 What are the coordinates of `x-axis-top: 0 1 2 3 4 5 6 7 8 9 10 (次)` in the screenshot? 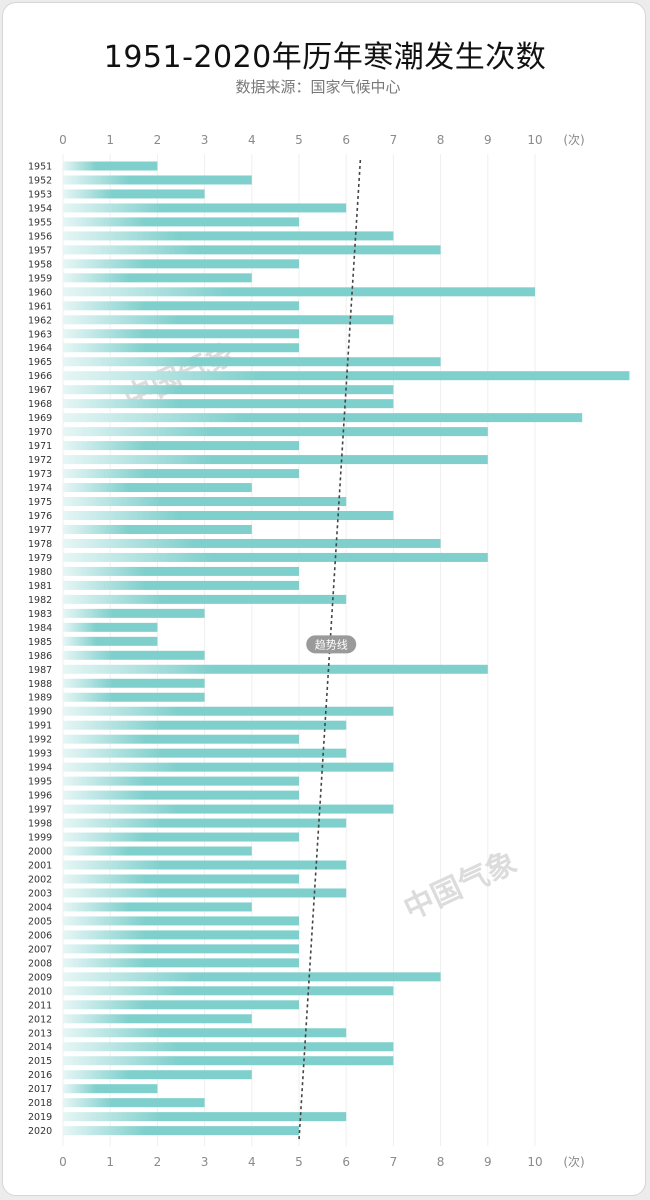 It's located at (322, 140).